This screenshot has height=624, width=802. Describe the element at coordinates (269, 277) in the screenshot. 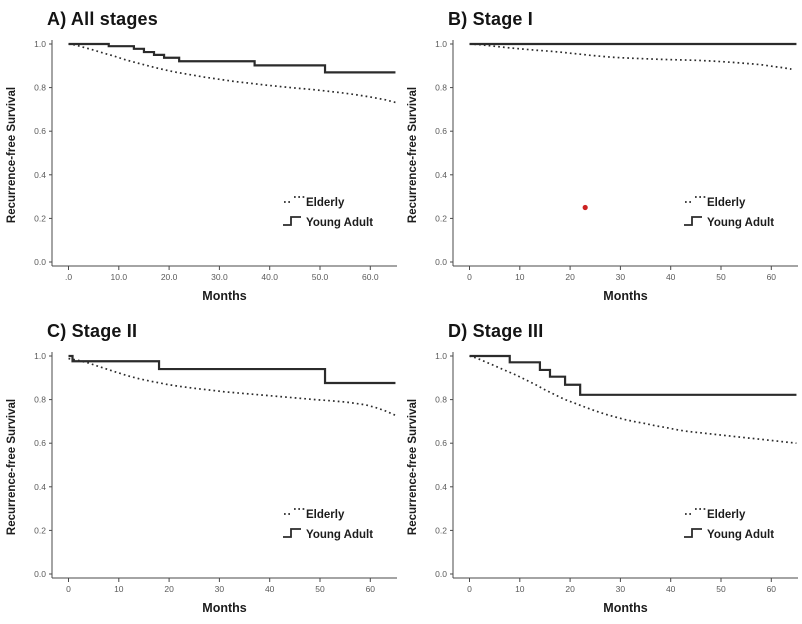

I see `x-tick-label: 40.0` at that location.